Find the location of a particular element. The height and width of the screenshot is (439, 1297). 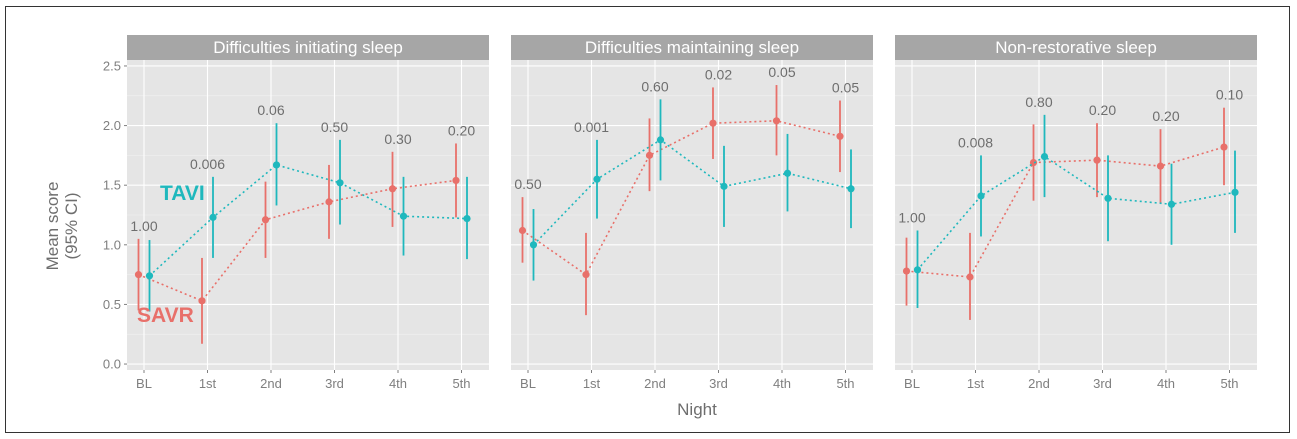

y-tick-label: 1.5 is located at coordinates (112, 185).